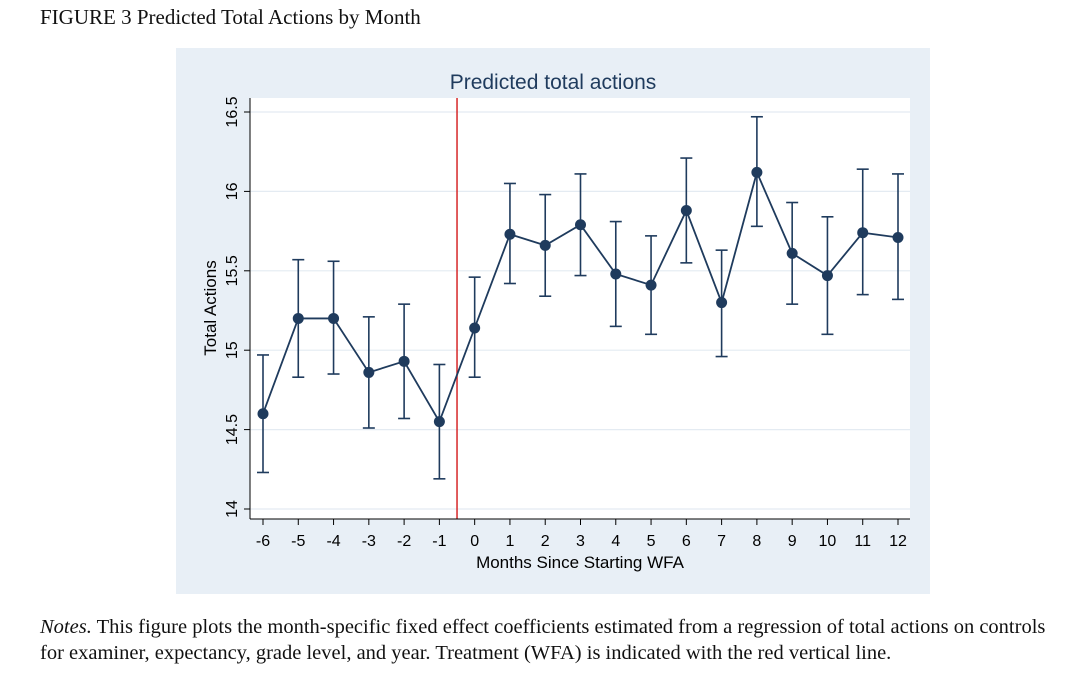 The image size is (1072, 690). Describe the element at coordinates (545, 541) in the screenshot. I see `x-tick-label: 2` at that location.